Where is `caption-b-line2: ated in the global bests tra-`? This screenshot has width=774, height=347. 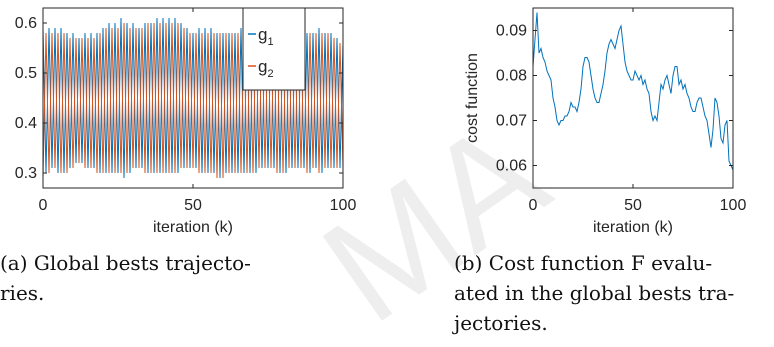 caption-b-line2: ated in the global bests tra- is located at coordinates (594, 293).